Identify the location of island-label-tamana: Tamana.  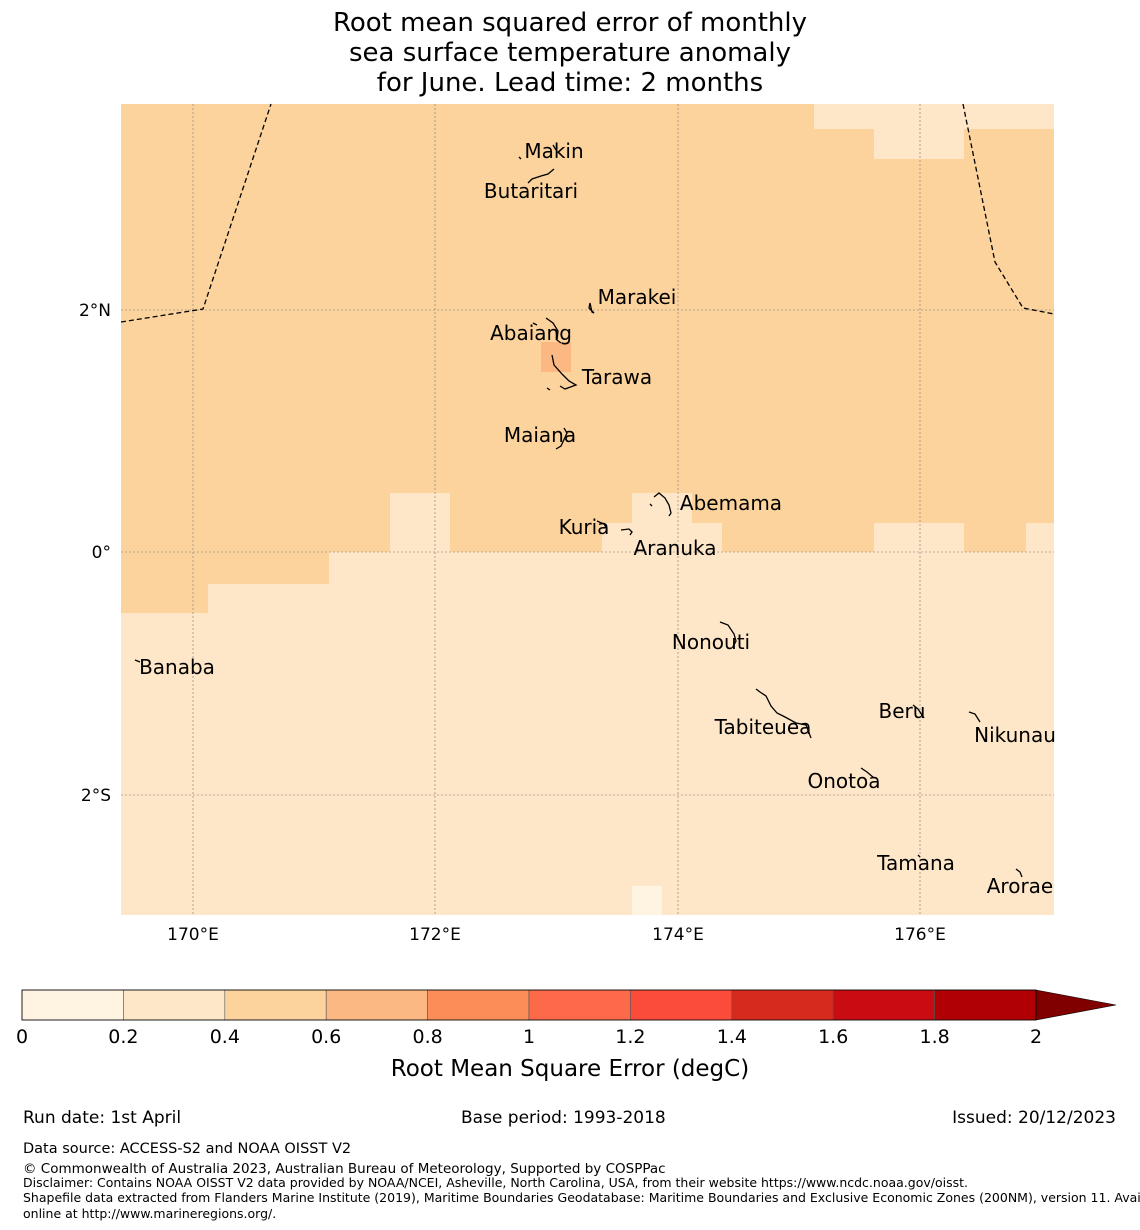
(915, 863).